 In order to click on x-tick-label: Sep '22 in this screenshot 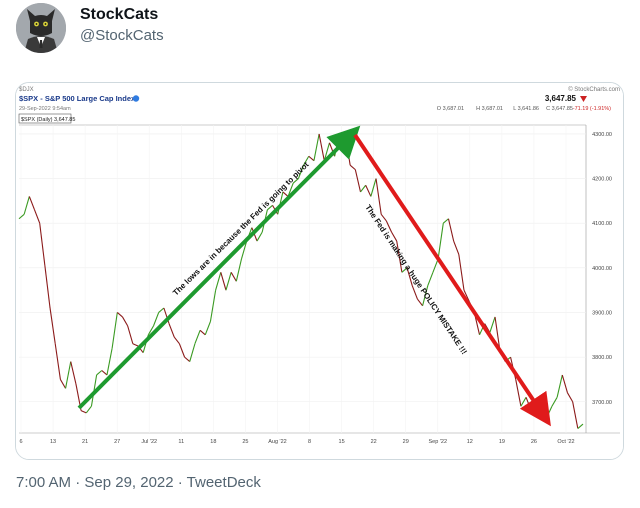, I will do `click(438, 442)`.